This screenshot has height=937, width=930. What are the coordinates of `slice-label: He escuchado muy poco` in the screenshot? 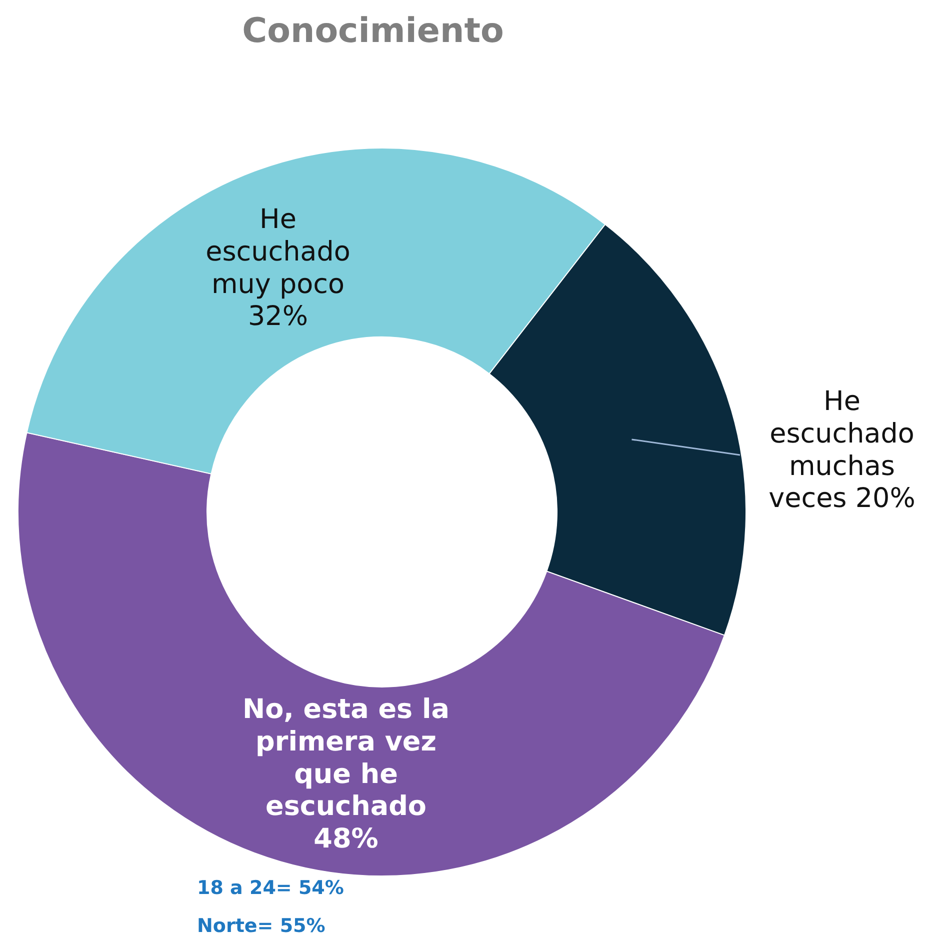 It's located at (278, 252).